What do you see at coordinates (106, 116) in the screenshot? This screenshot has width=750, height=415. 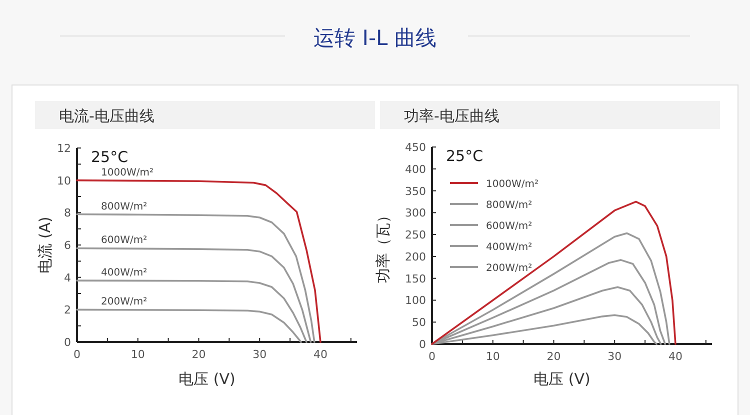 I see `chart-subtitle: 电流-电压曲线` at bounding box center [106, 116].